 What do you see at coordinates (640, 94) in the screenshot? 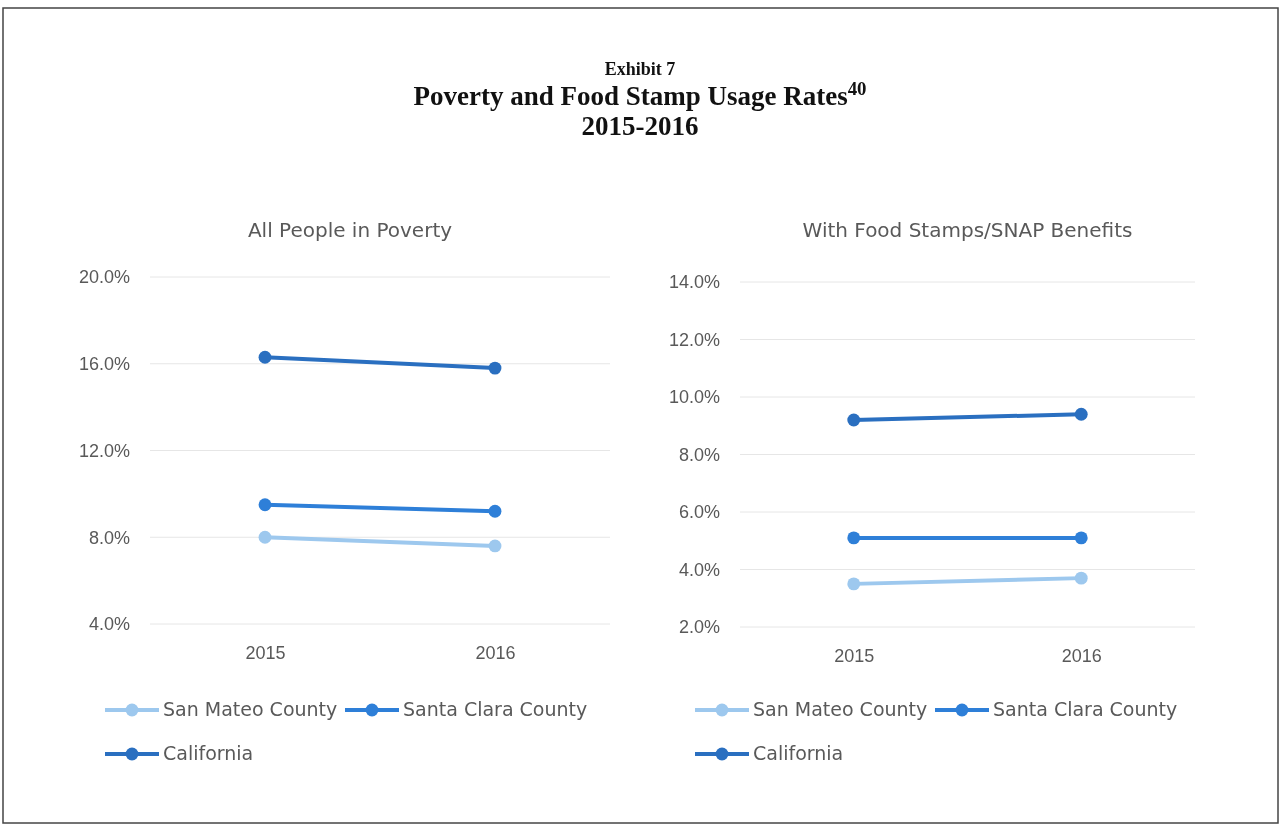
I see `text: Poverty and Food Stamp Usage Rates$^{40}$` at bounding box center [640, 94].